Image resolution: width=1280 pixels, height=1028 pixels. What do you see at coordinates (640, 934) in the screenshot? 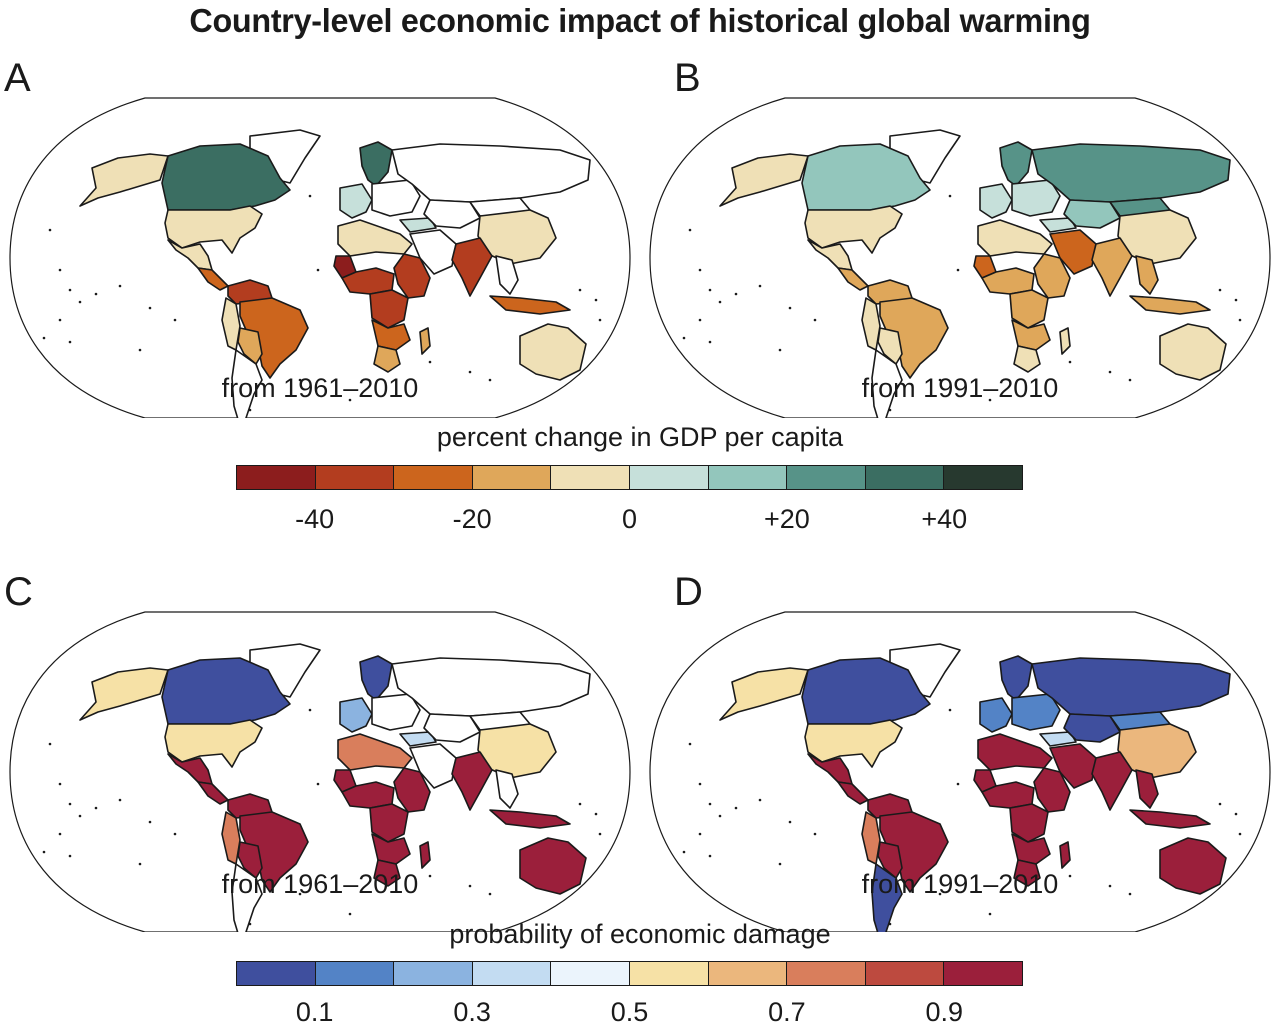
I see `colorbar-label: probability of economic damage` at bounding box center [640, 934].